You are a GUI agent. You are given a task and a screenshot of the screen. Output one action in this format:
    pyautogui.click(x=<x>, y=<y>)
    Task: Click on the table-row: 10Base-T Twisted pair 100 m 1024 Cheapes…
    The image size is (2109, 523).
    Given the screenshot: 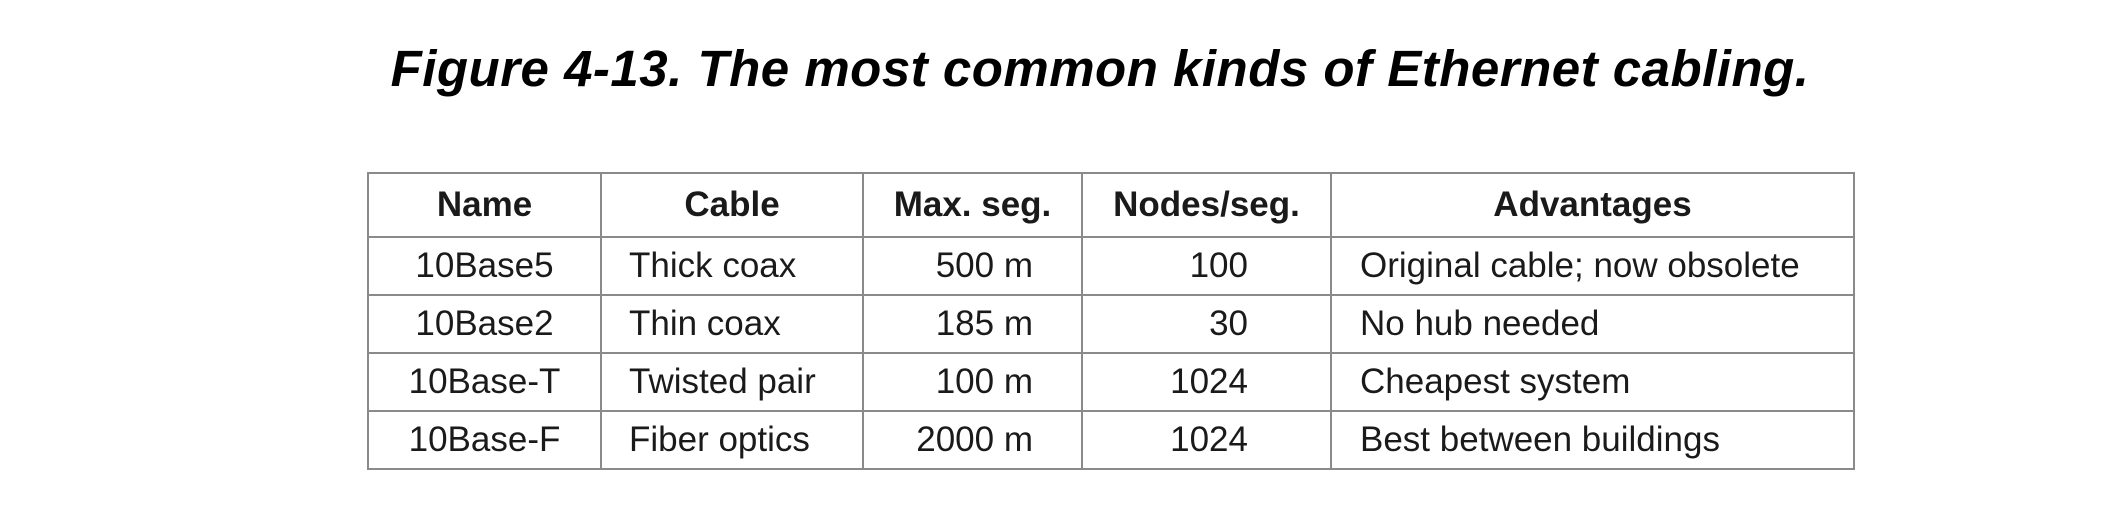 What is the action you would take?
    pyautogui.click(x=1111, y=382)
    